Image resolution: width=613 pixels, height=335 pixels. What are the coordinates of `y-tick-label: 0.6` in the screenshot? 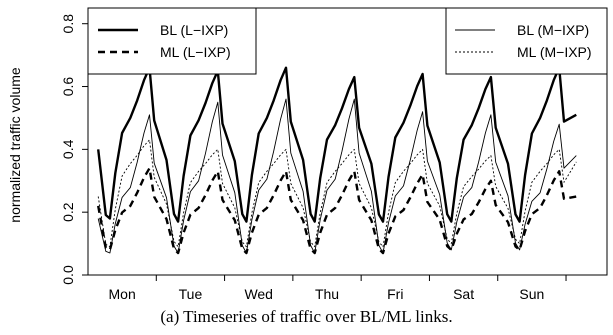 It's located at (68, 87).